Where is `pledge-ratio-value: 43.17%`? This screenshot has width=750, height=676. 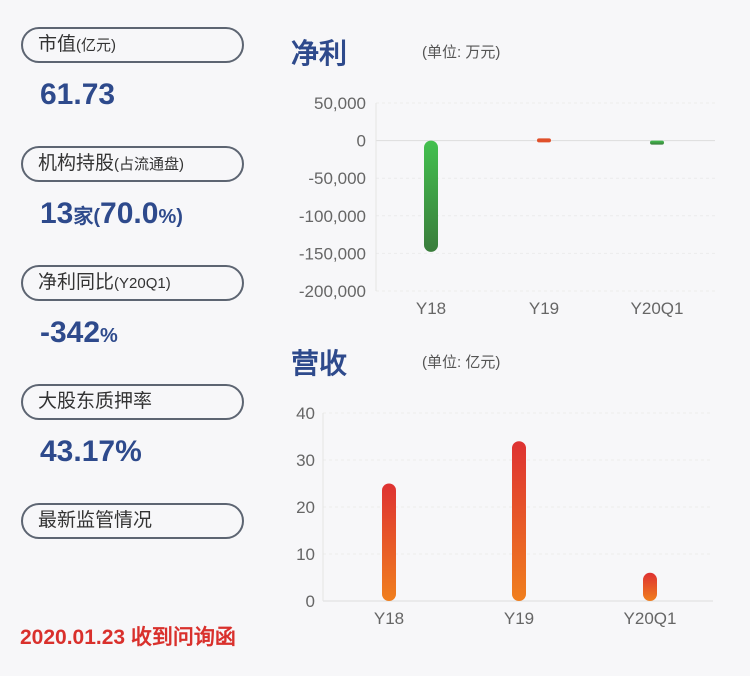 pledge-ratio-value: 43.17% is located at coordinates (91, 452).